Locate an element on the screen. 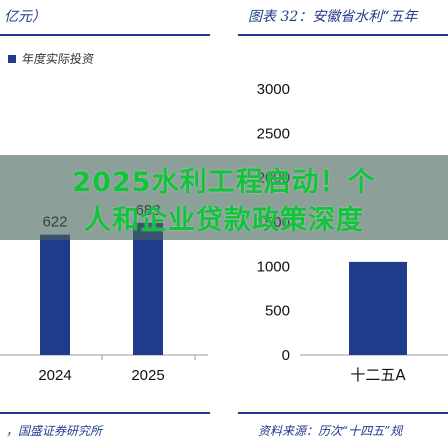 This screenshot has height=448, width=448. left-bar-2025 is located at coordinates (148, 288).